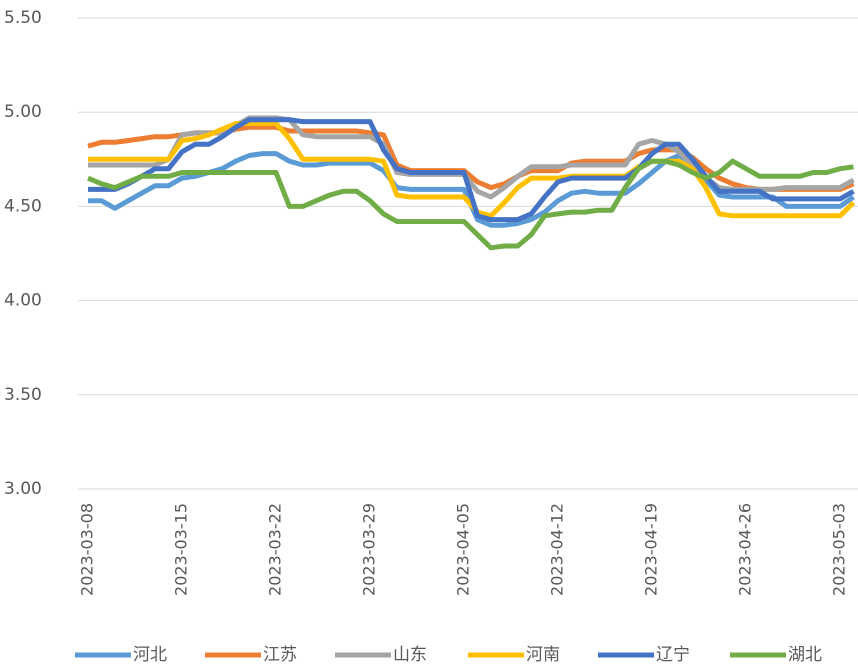  Describe the element at coordinates (805, 655) in the screenshot. I see `legend-label: 湖北` at that location.